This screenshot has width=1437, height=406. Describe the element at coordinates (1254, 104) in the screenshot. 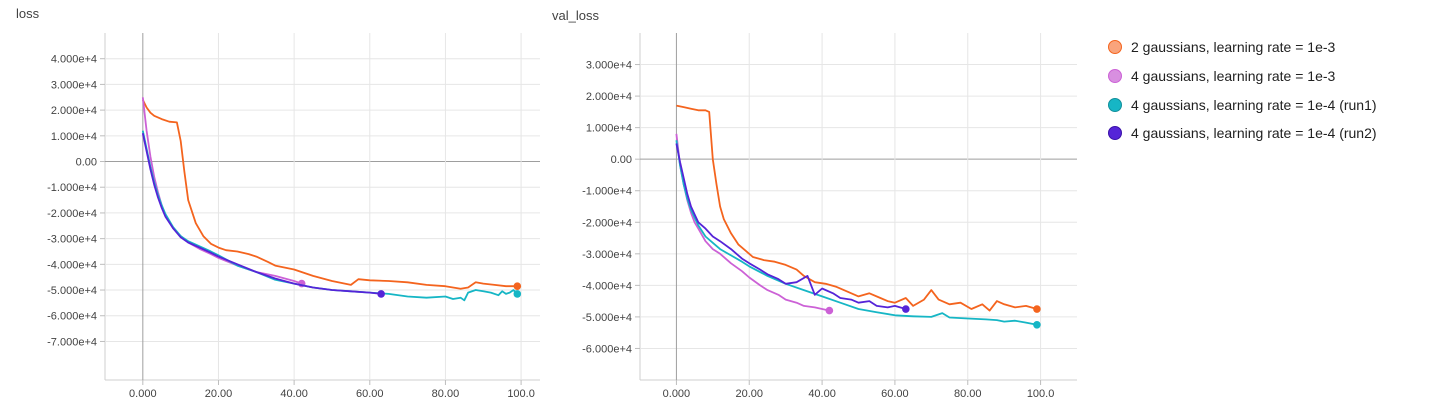

I see `legend-label: 4 gaussians, learning rate = 1e-4 (run1)` at that location.